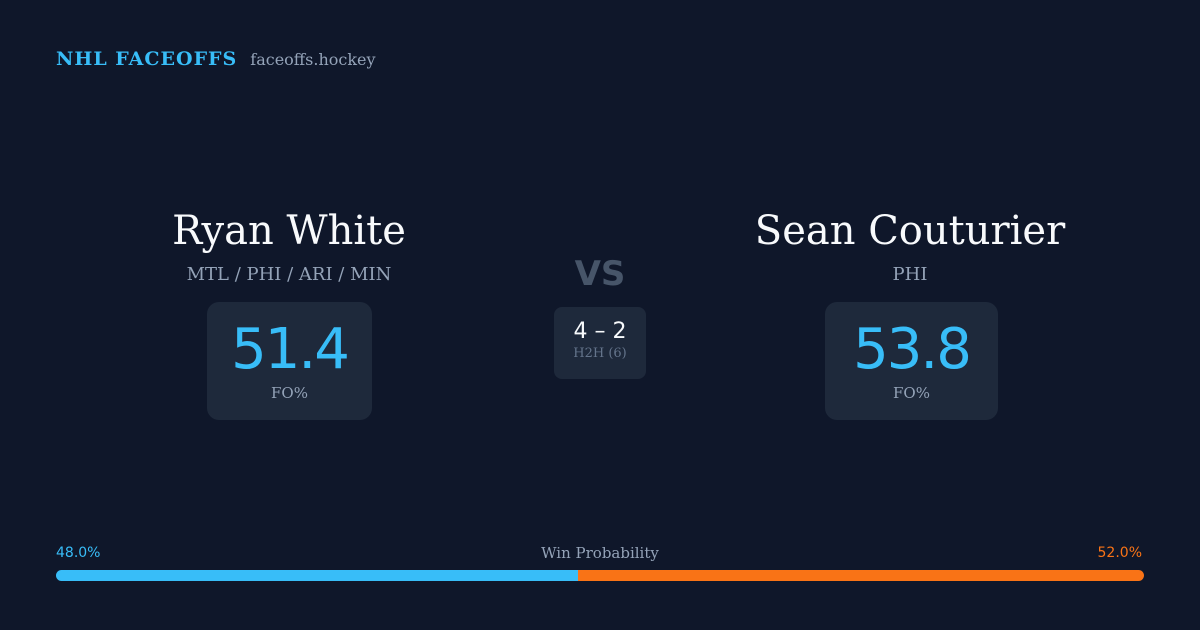 The image size is (1200, 630). Describe the element at coordinates (600, 331) in the screenshot. I see `head-to-head-score: 4 – 2` at that location.